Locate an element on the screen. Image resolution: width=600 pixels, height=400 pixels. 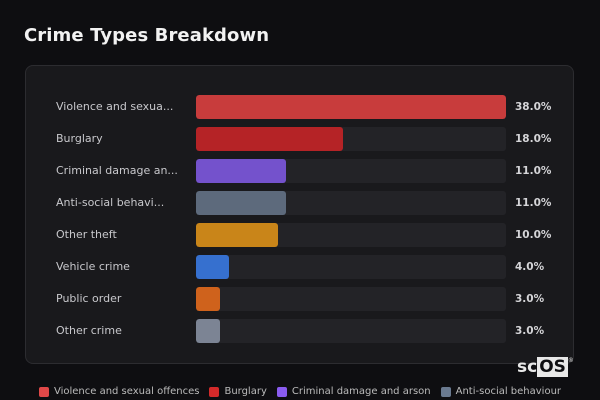
logo-boxed: OS is located at coordinates (552, 367).